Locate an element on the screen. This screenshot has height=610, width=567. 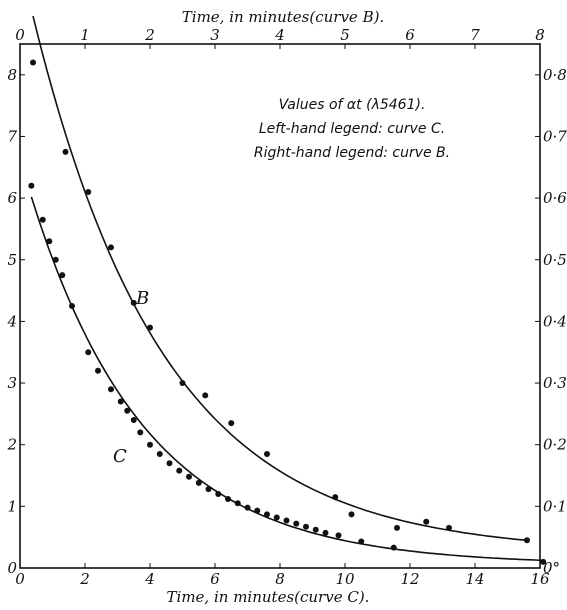
right-axis-tick-label: 0° is located at coordinates (551, 568).